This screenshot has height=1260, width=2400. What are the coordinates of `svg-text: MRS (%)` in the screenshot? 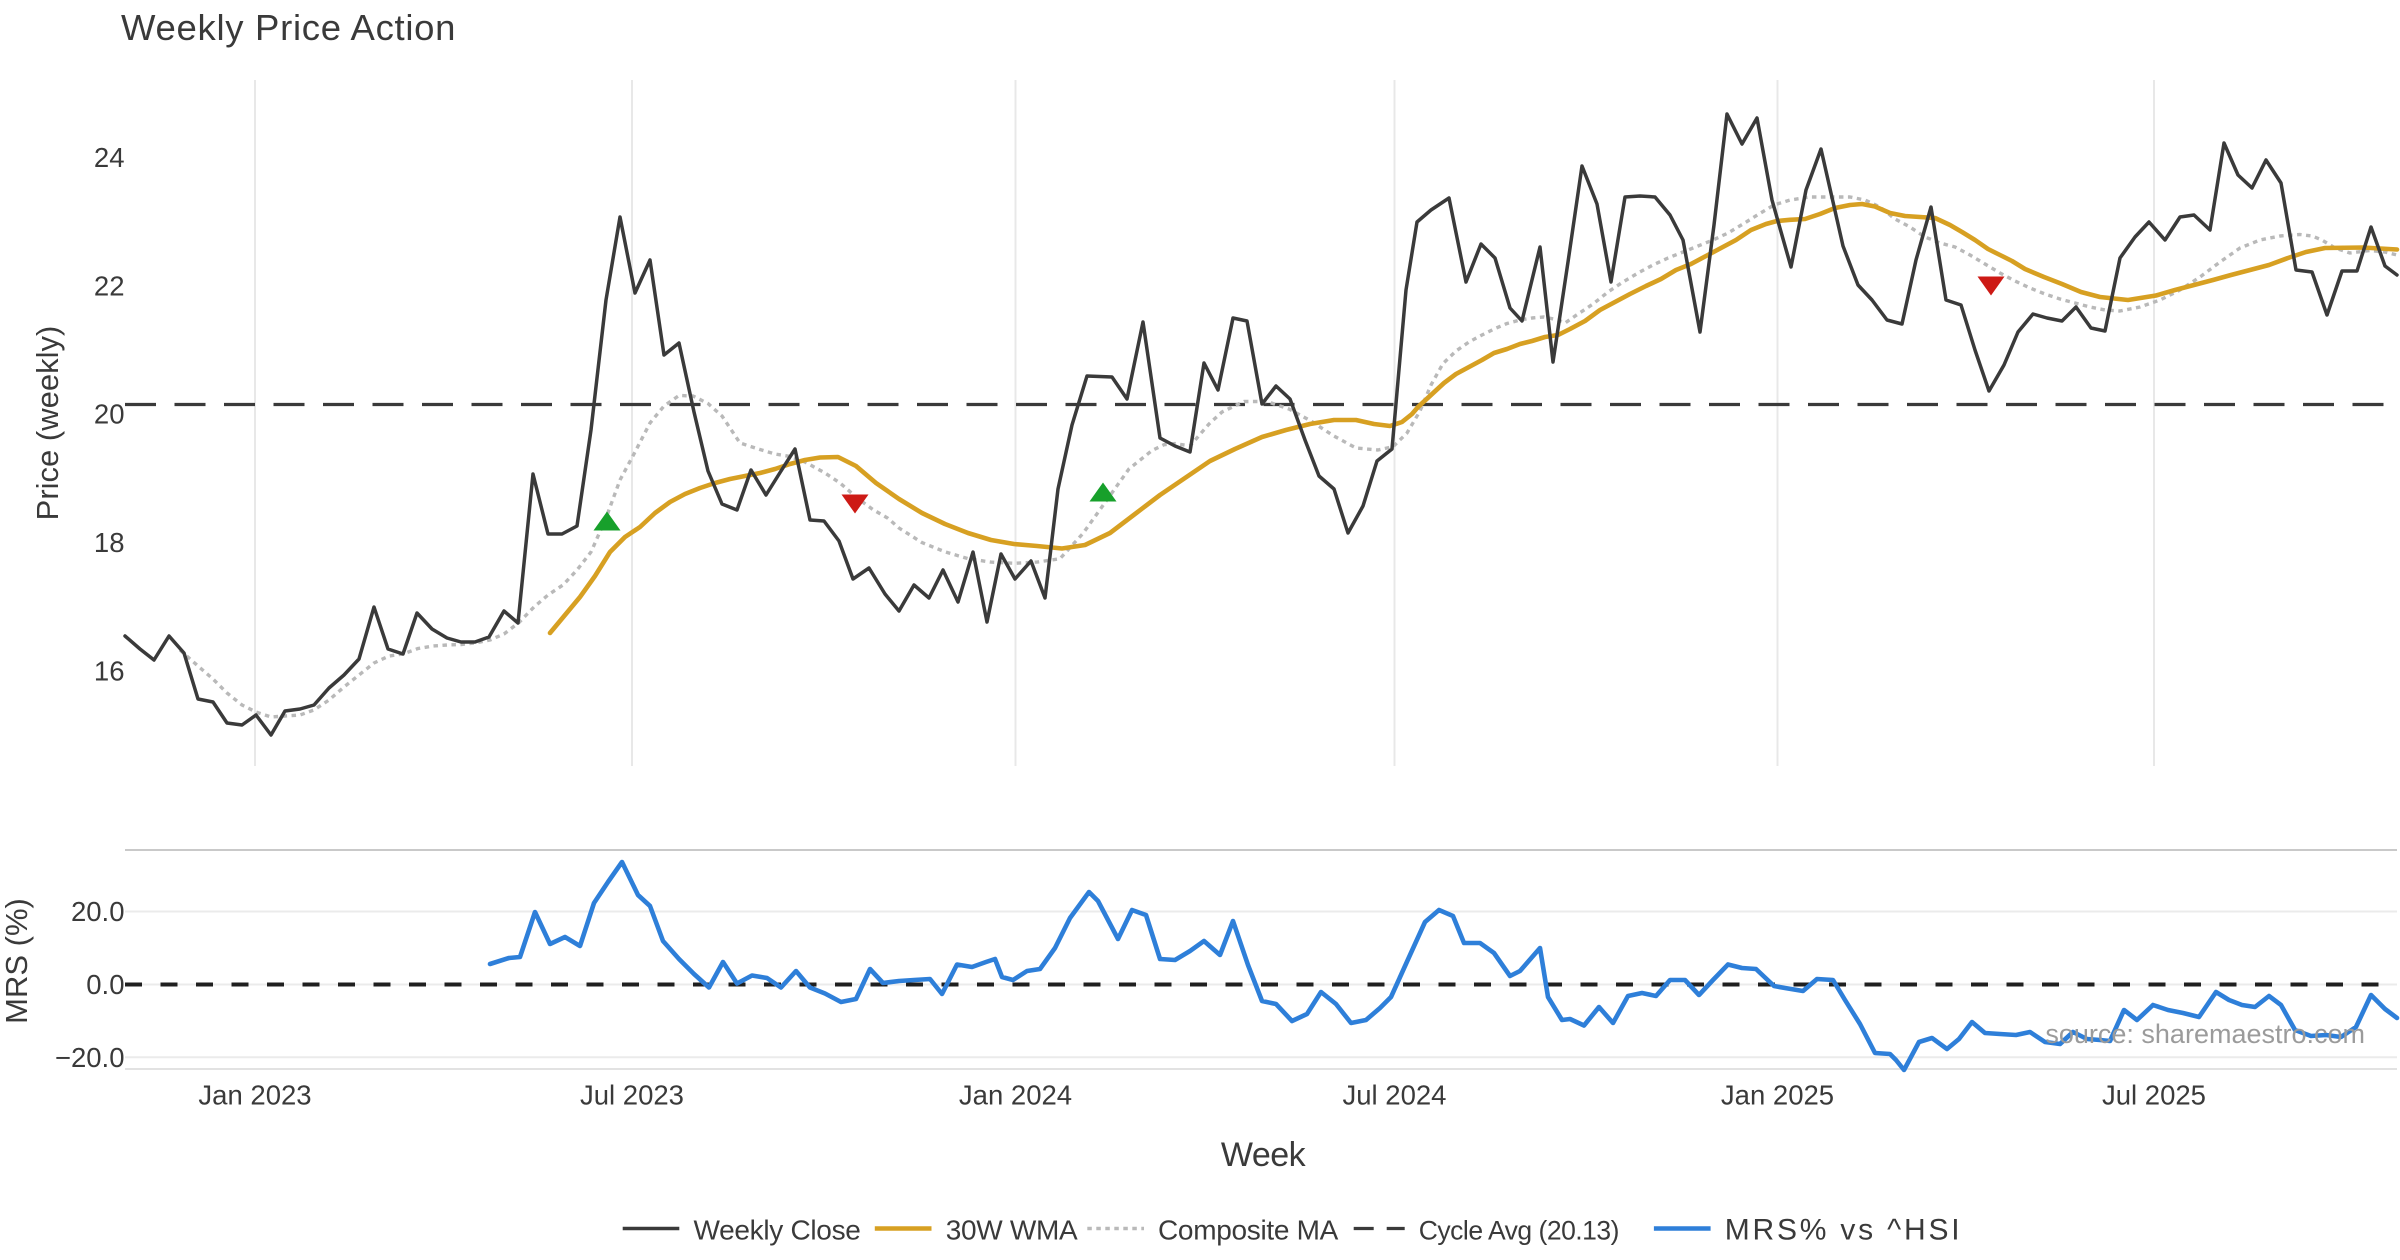 It's located at (17, 961).